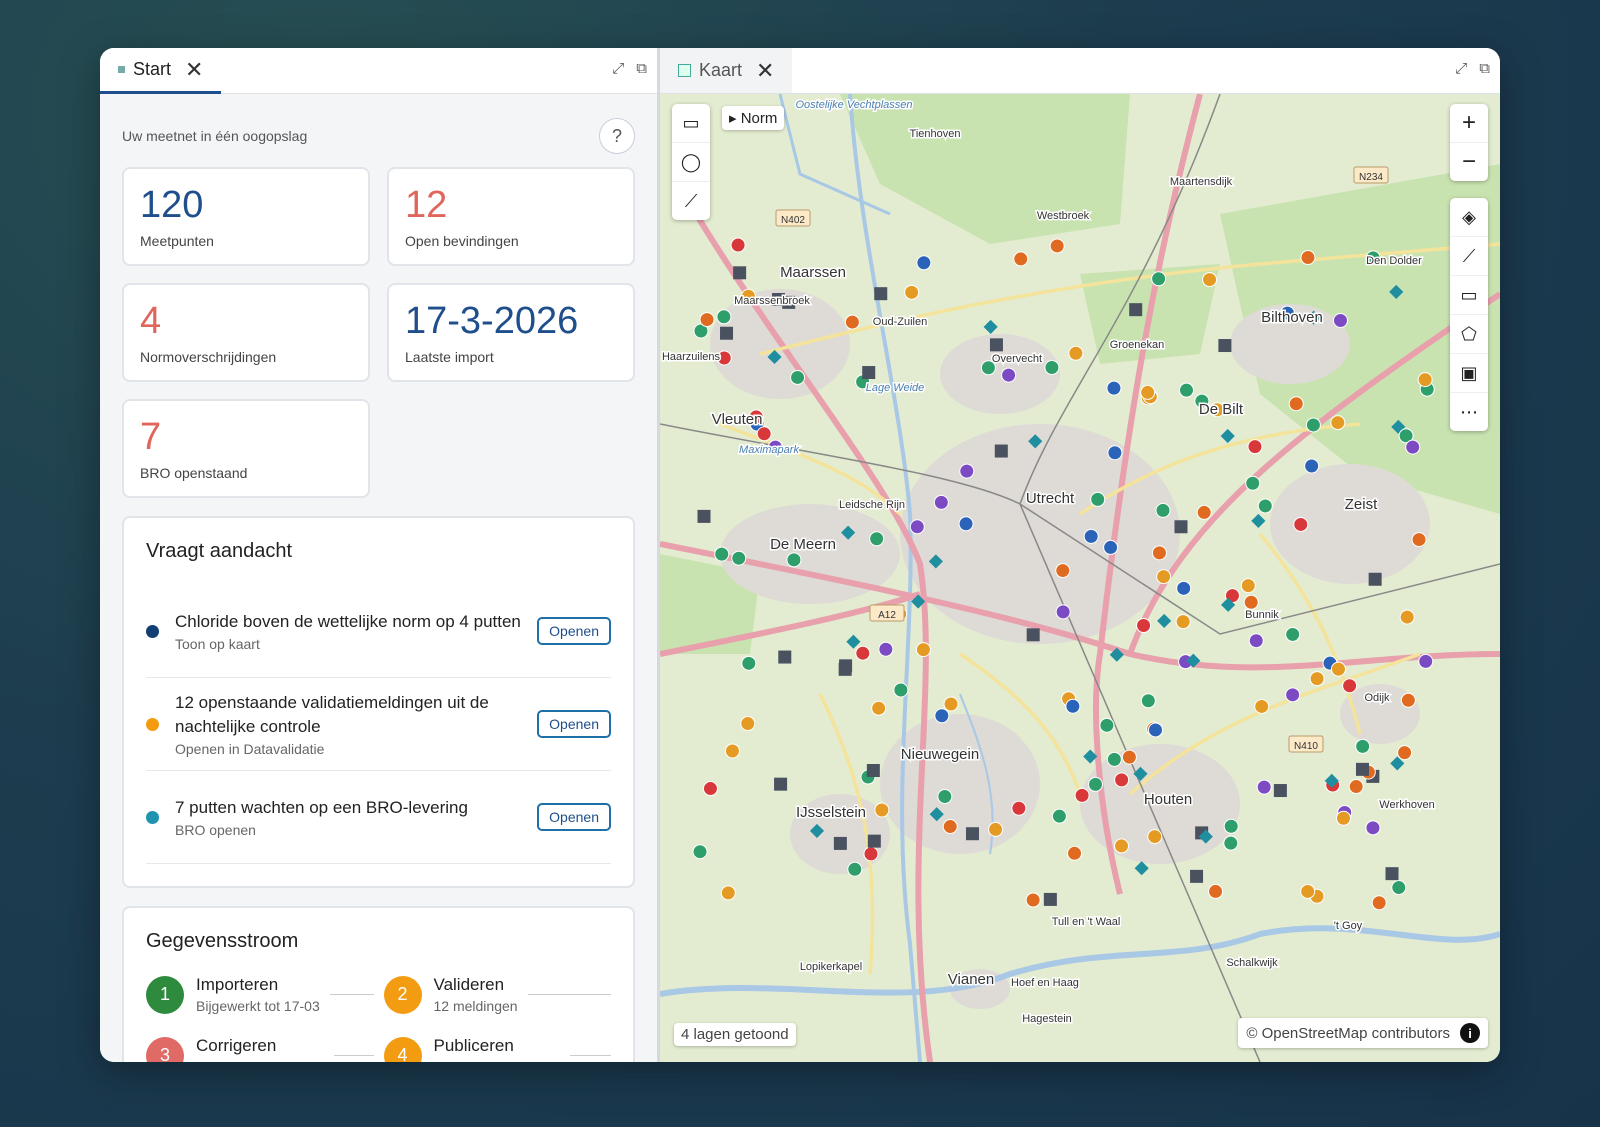 This screenshot has width=1600, height=1127. Describe the element at coordinates (765, 70) in the screenshot. I see `close-tab: ✕` at that location.